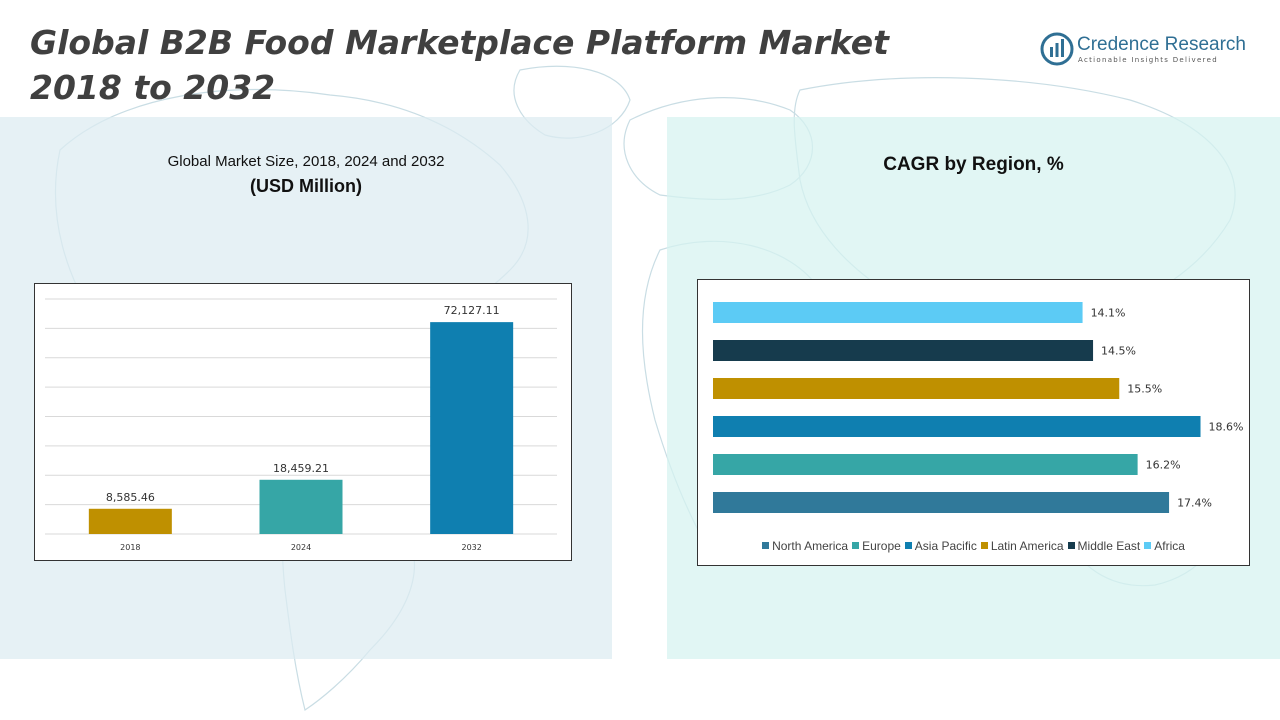 The width and height of the screenshot is (1280, 720). I want to click on legend-item-north-america: North America, so click(805, 546).